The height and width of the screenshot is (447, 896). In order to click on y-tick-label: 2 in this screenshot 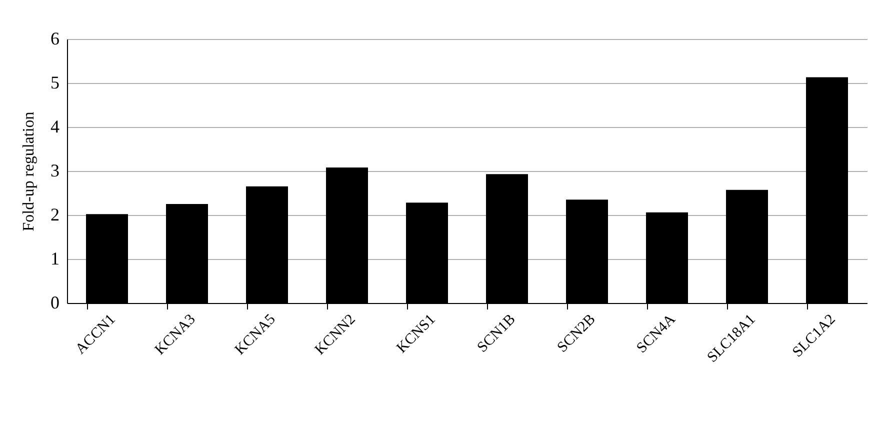, I will do `click(55, 214)`.